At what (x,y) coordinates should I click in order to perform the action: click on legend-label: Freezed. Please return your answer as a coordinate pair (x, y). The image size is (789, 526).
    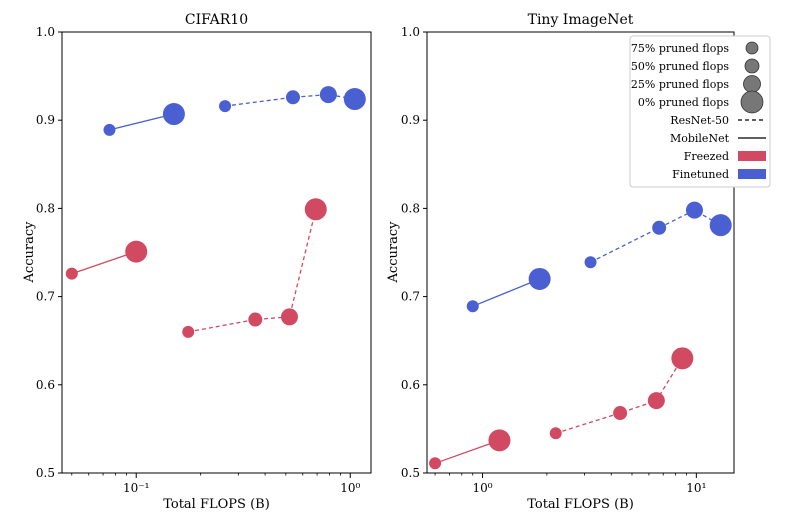
    Looking at the image, I should click on (706, 156).